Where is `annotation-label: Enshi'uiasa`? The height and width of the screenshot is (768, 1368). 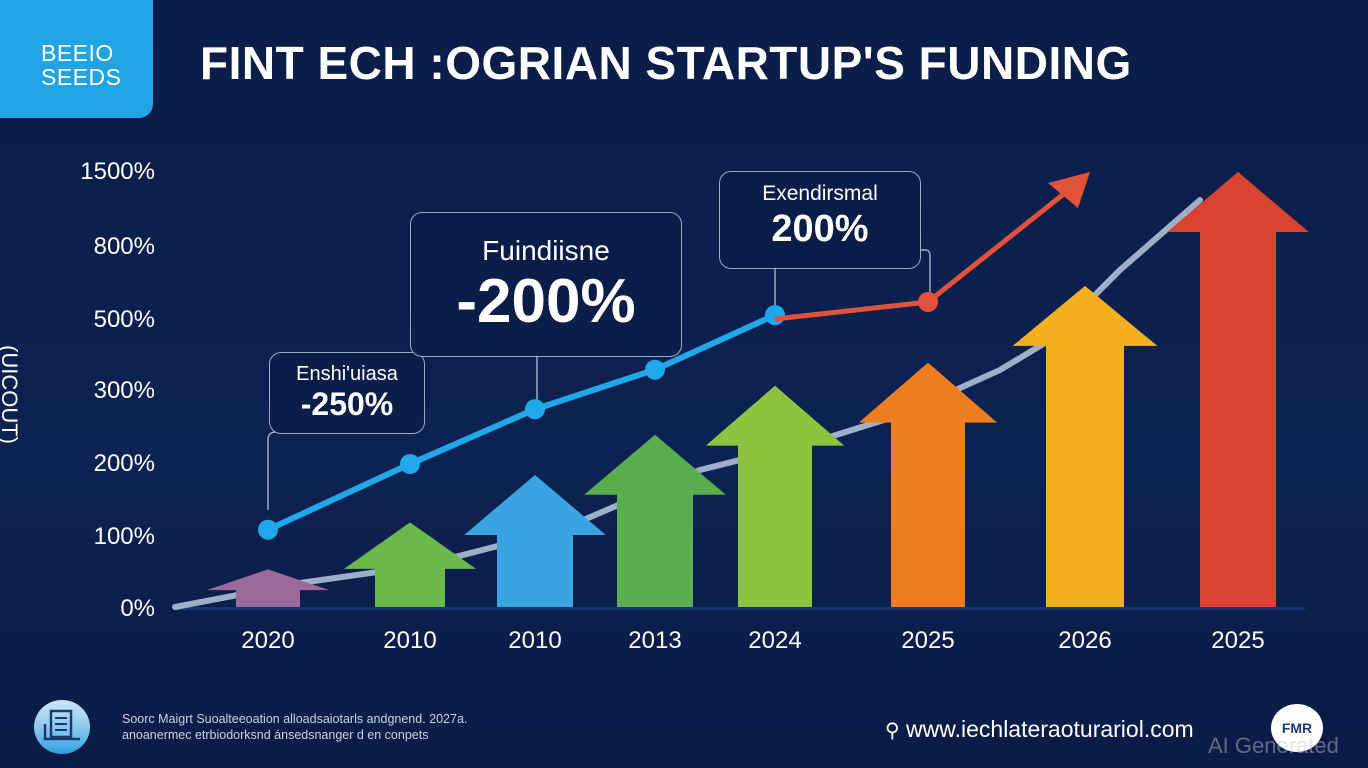
annotation-label: Enshi'uiasa is located at coordinates (347, 374).